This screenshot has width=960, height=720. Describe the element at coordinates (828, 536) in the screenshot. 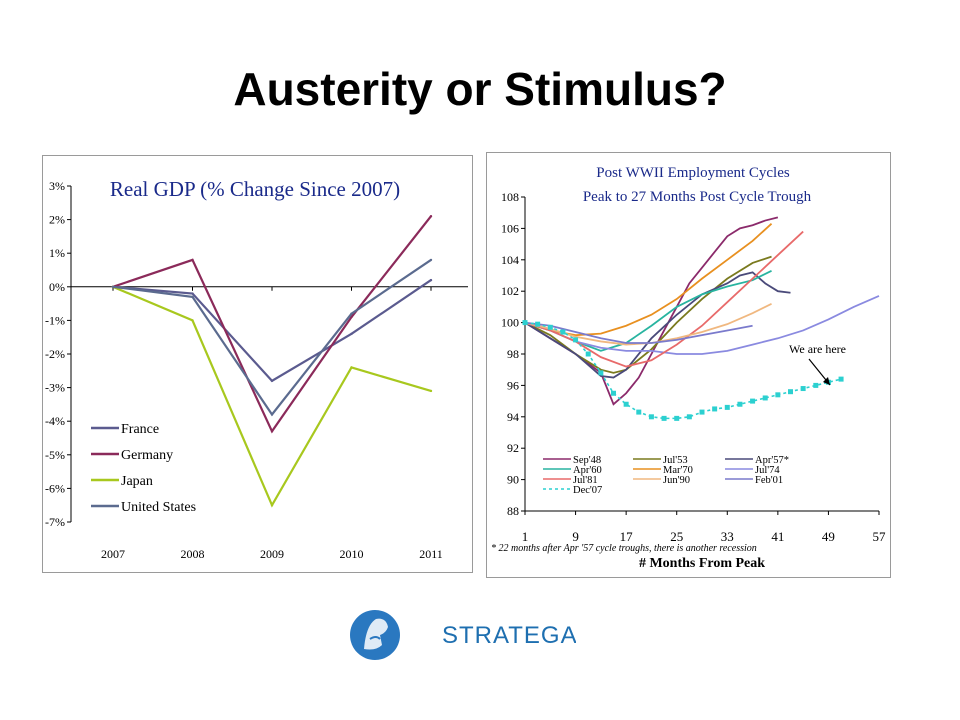

I see `employment-x-tick-label: 49` at that location.